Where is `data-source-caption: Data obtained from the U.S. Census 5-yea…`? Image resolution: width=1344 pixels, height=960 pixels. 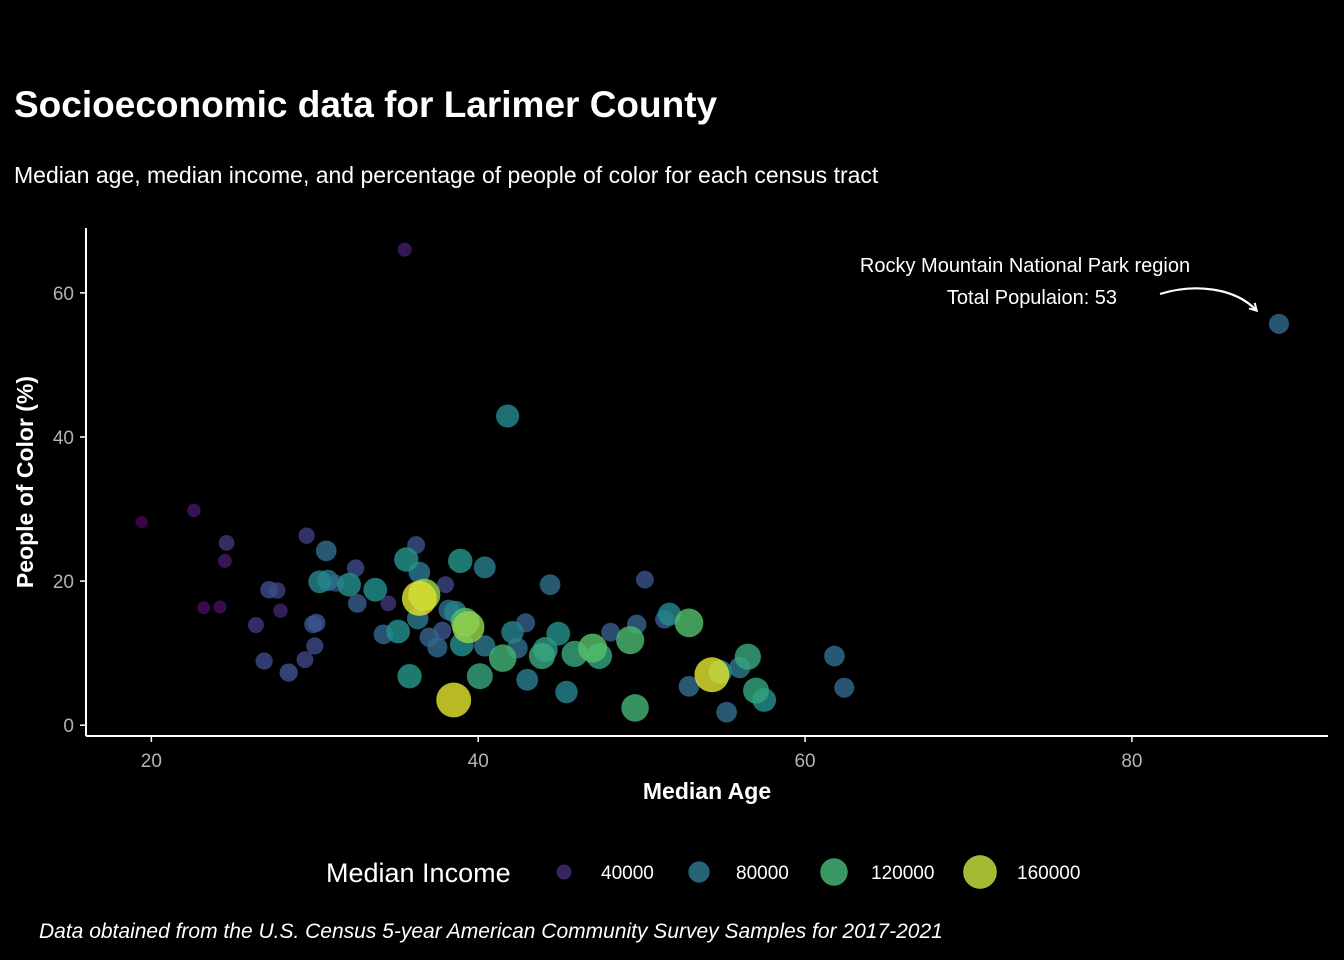
data-source-caption: Data obtained from the U.S. Census 5-yea… is located at coordinates (491, 931).